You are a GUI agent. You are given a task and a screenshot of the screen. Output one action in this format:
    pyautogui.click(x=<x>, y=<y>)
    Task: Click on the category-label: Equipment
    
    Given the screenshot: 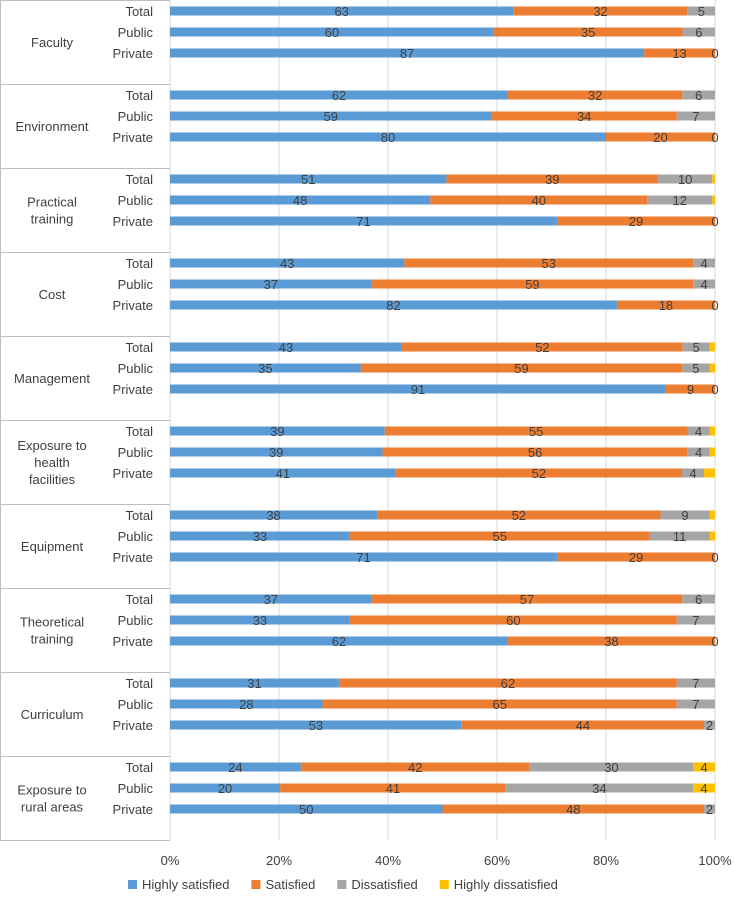 What is the action you would take?
    pyautogui.click(x=52, y=546)
    